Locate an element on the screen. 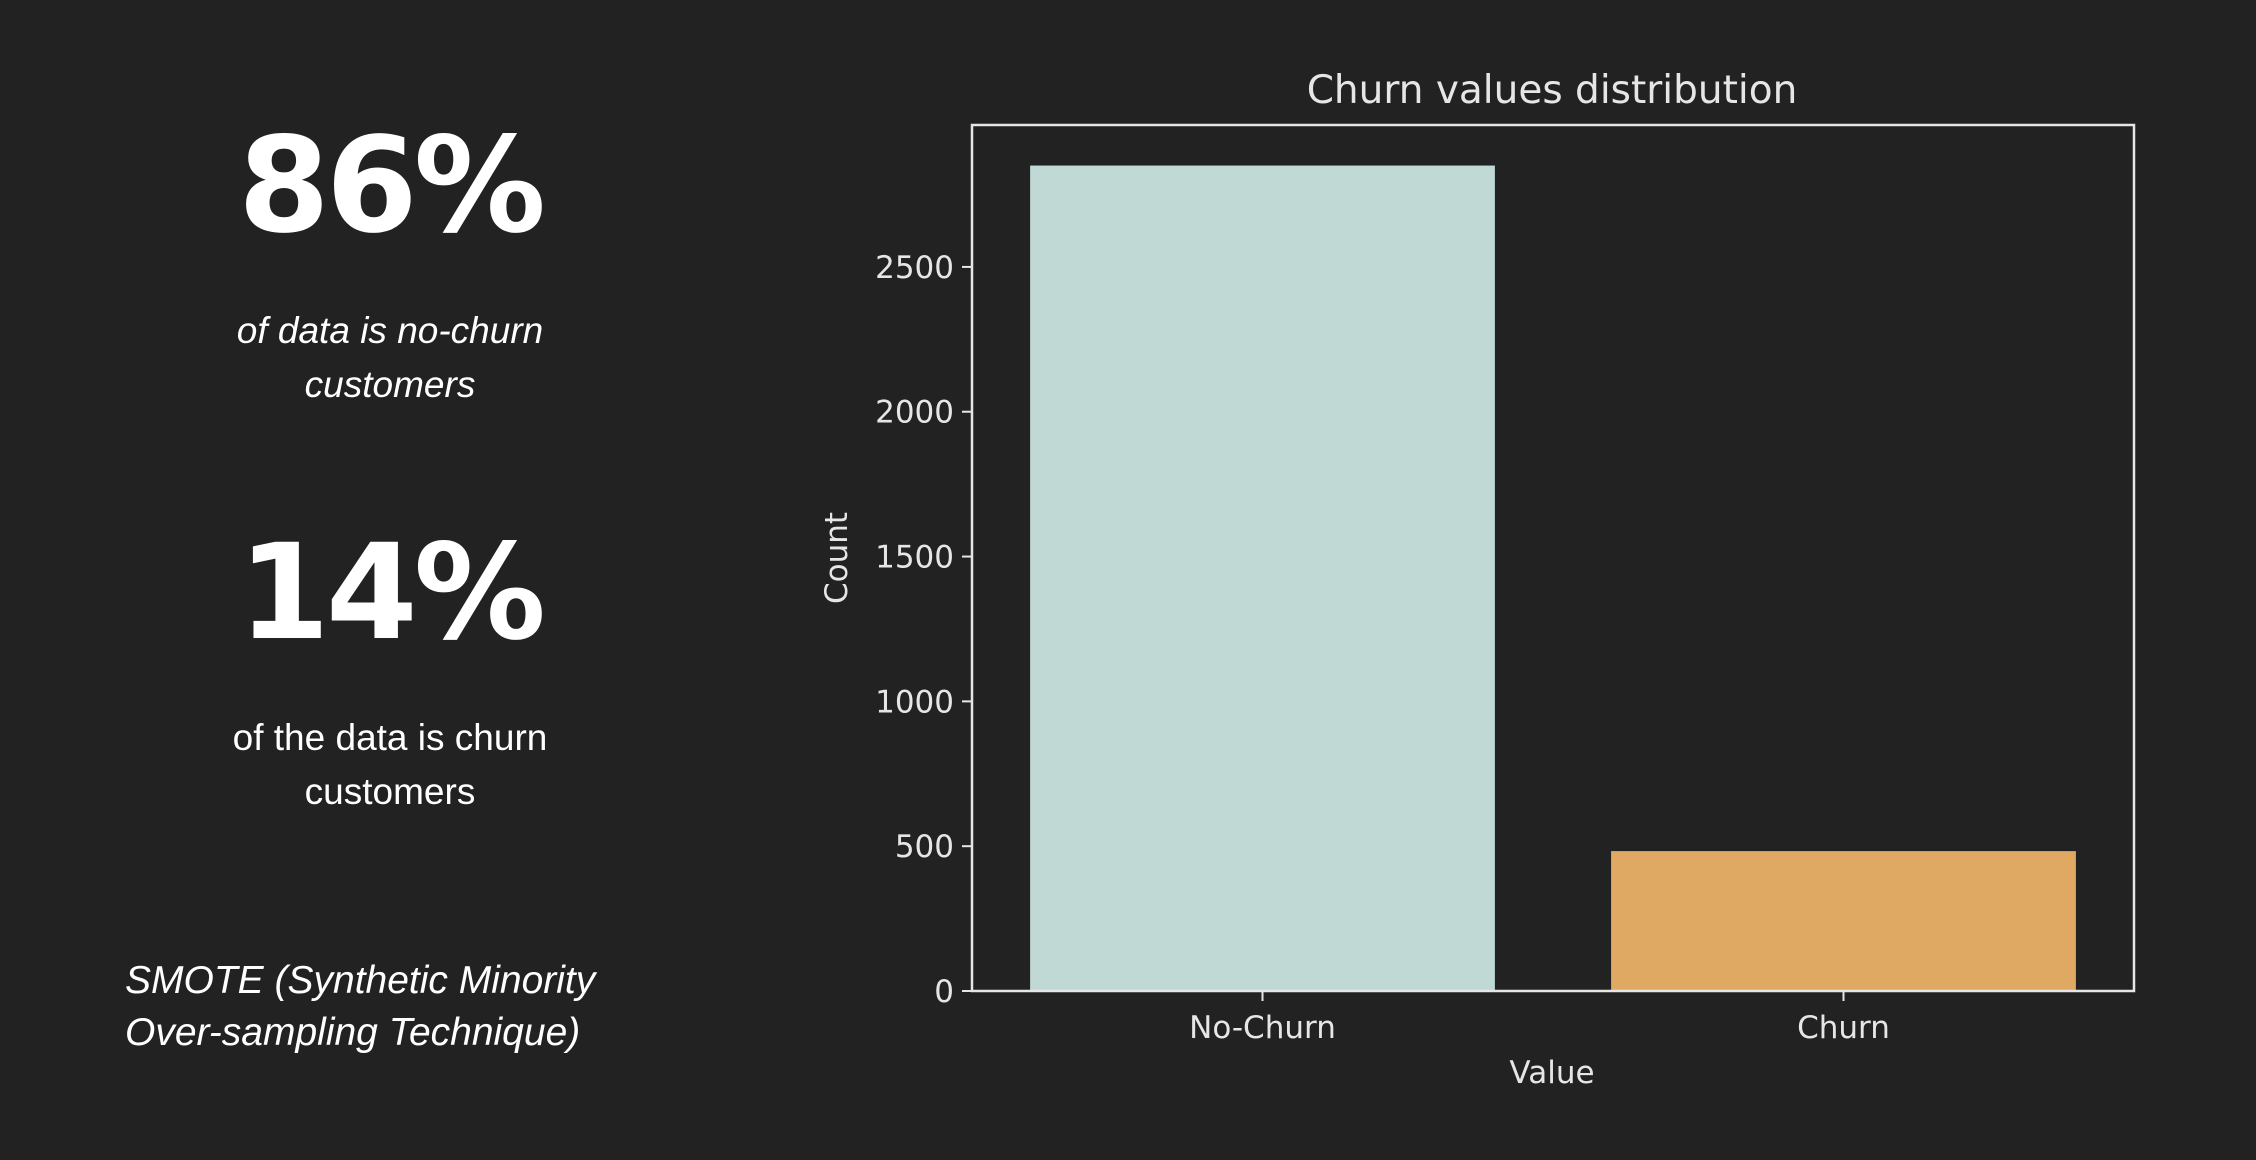 The height and width of the screenshot is (1160, 2256). x-axis-label: Value is located at coordinates (1551, 1073).